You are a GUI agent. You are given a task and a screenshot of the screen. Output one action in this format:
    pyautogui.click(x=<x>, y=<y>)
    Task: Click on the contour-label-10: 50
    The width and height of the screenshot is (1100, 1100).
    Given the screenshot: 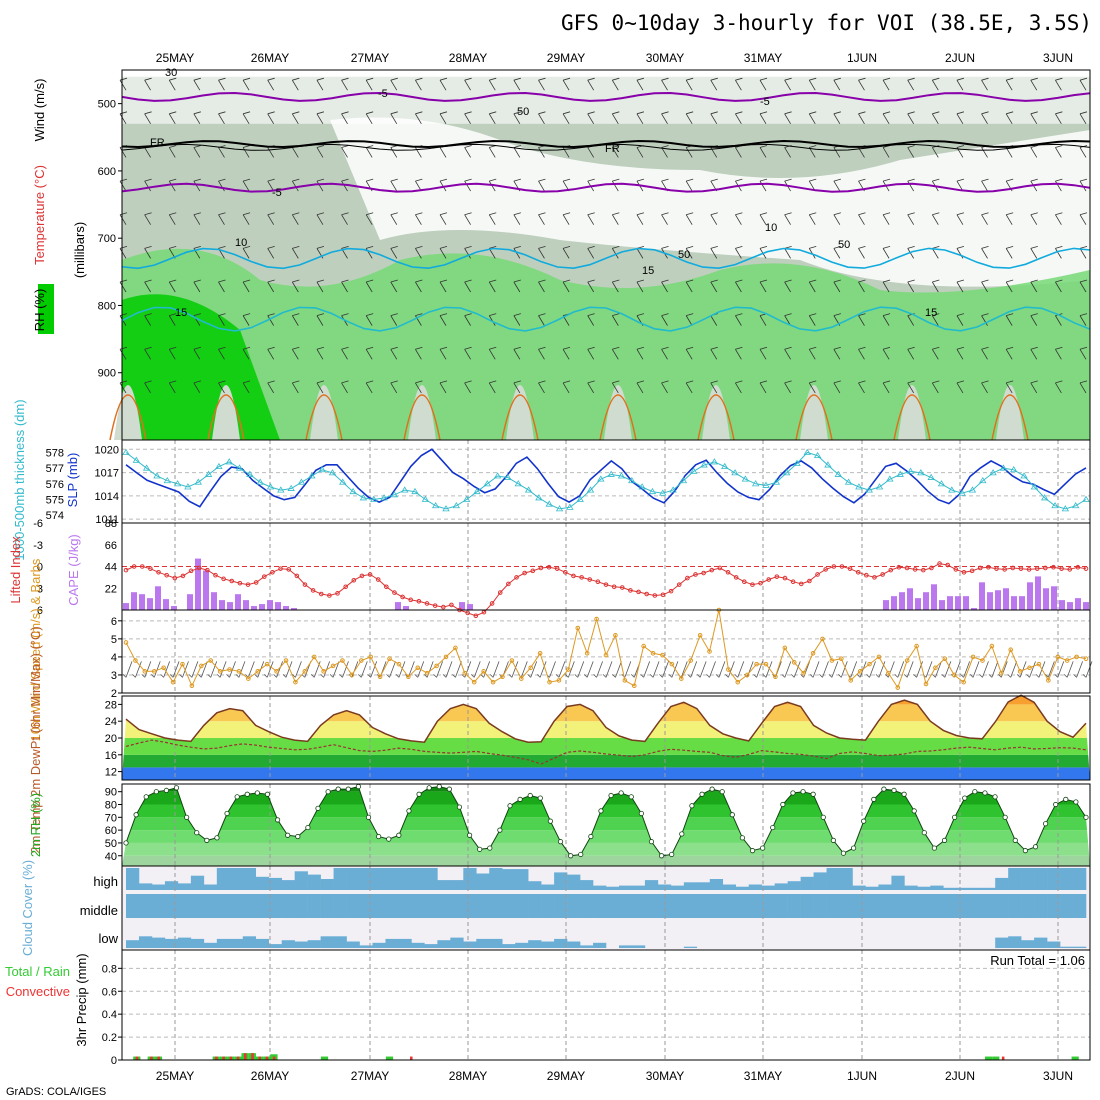 What is the action you would take?
    pyautogui.click(x=523, y=112)
    